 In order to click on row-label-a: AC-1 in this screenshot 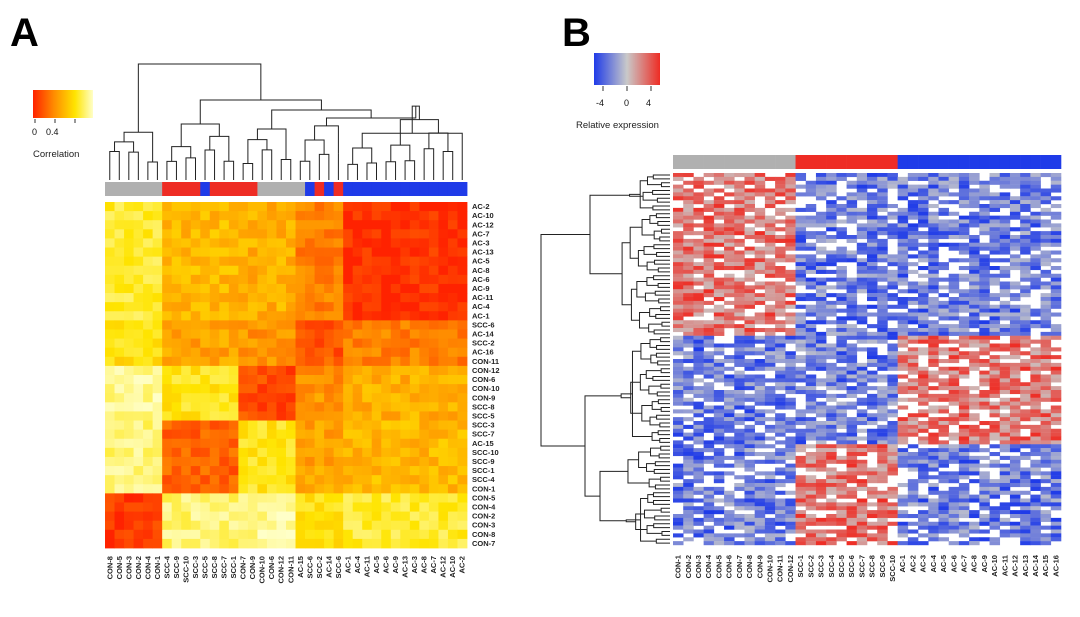, I will do `click(481, 315)`.